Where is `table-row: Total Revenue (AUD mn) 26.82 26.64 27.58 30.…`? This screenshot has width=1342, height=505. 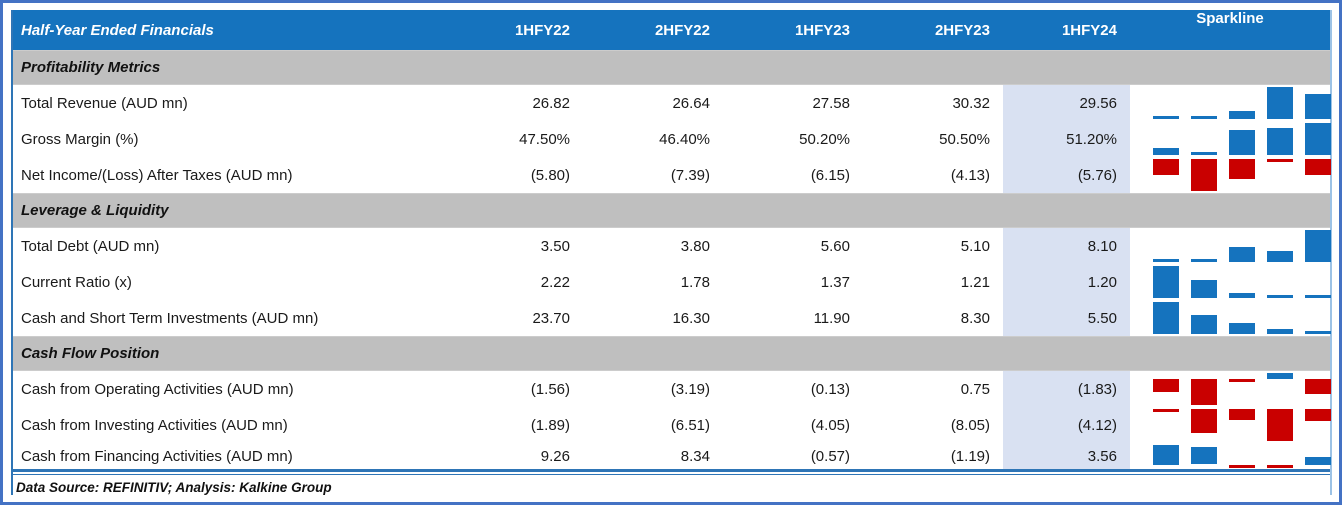
table-row: Total Revenue (AUD mn) 26.82 26.64 27.58 30.… is located at coordinates (672, 103).